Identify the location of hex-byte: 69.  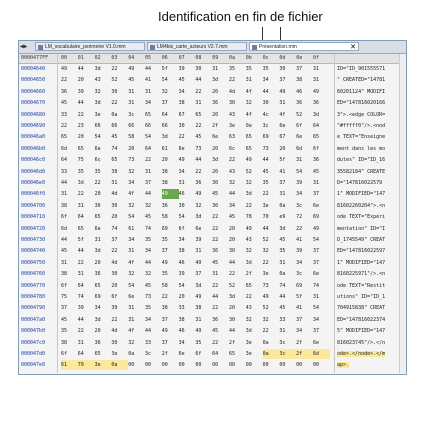
(265, 137).